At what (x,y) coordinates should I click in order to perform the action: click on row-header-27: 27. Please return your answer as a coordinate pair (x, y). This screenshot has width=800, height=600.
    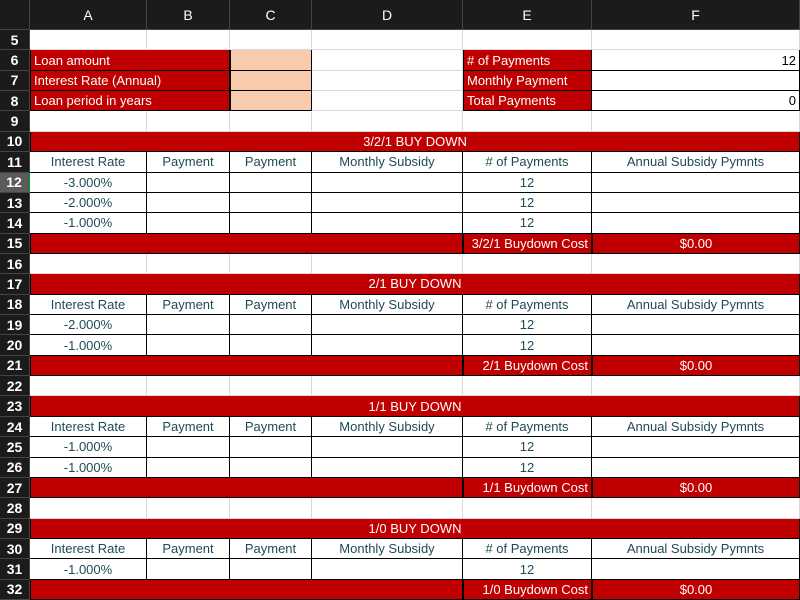
    Looking at the image, I should click on (15, 488).